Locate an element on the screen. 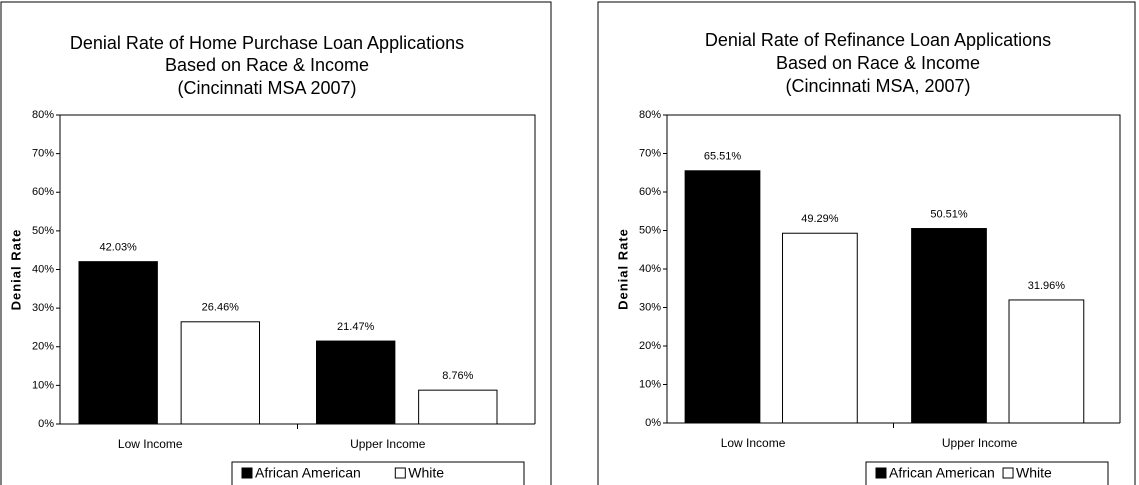  value-label: 50.51% is located at coordinates (949, 214).